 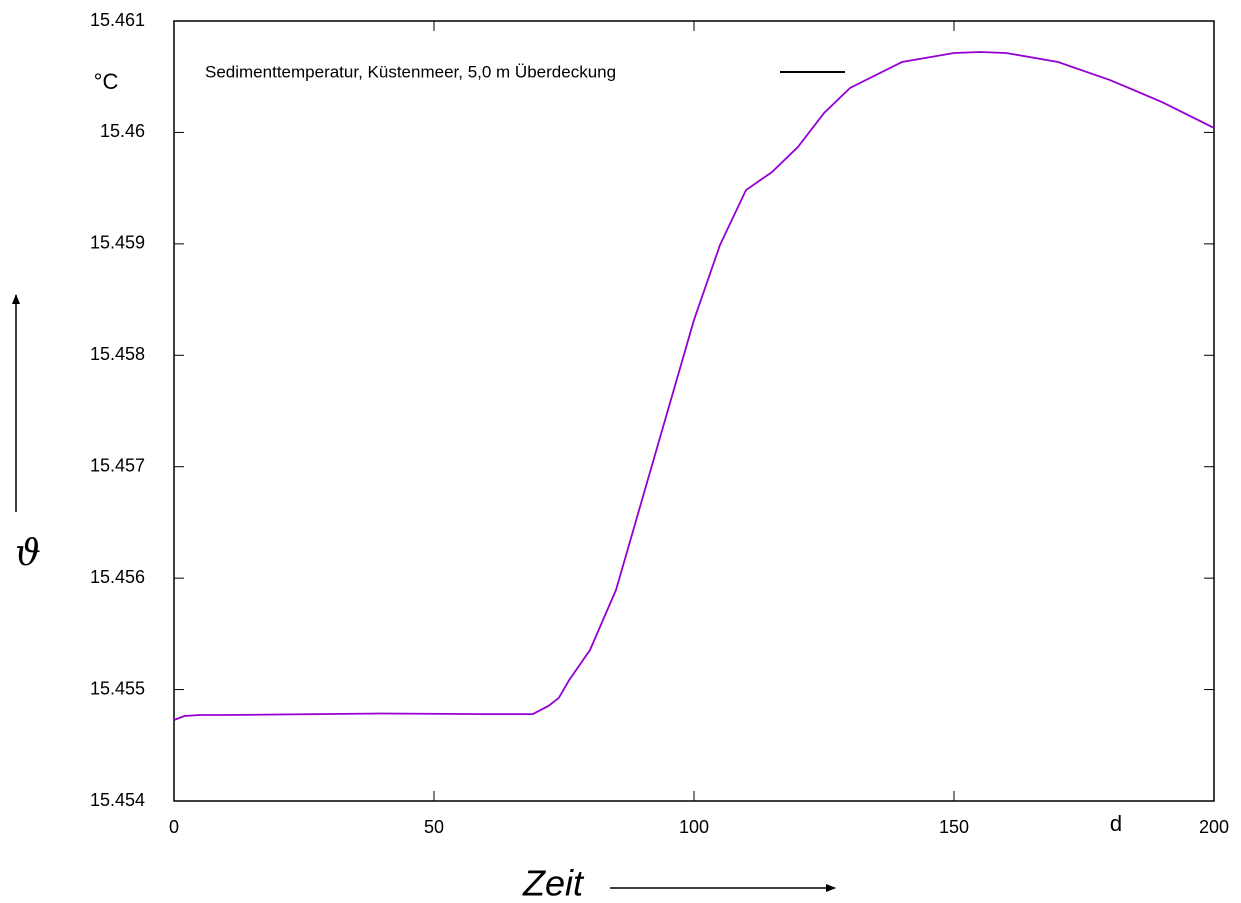 I want to click on x-axis-label: Zeit, so click(x=553, y=883).